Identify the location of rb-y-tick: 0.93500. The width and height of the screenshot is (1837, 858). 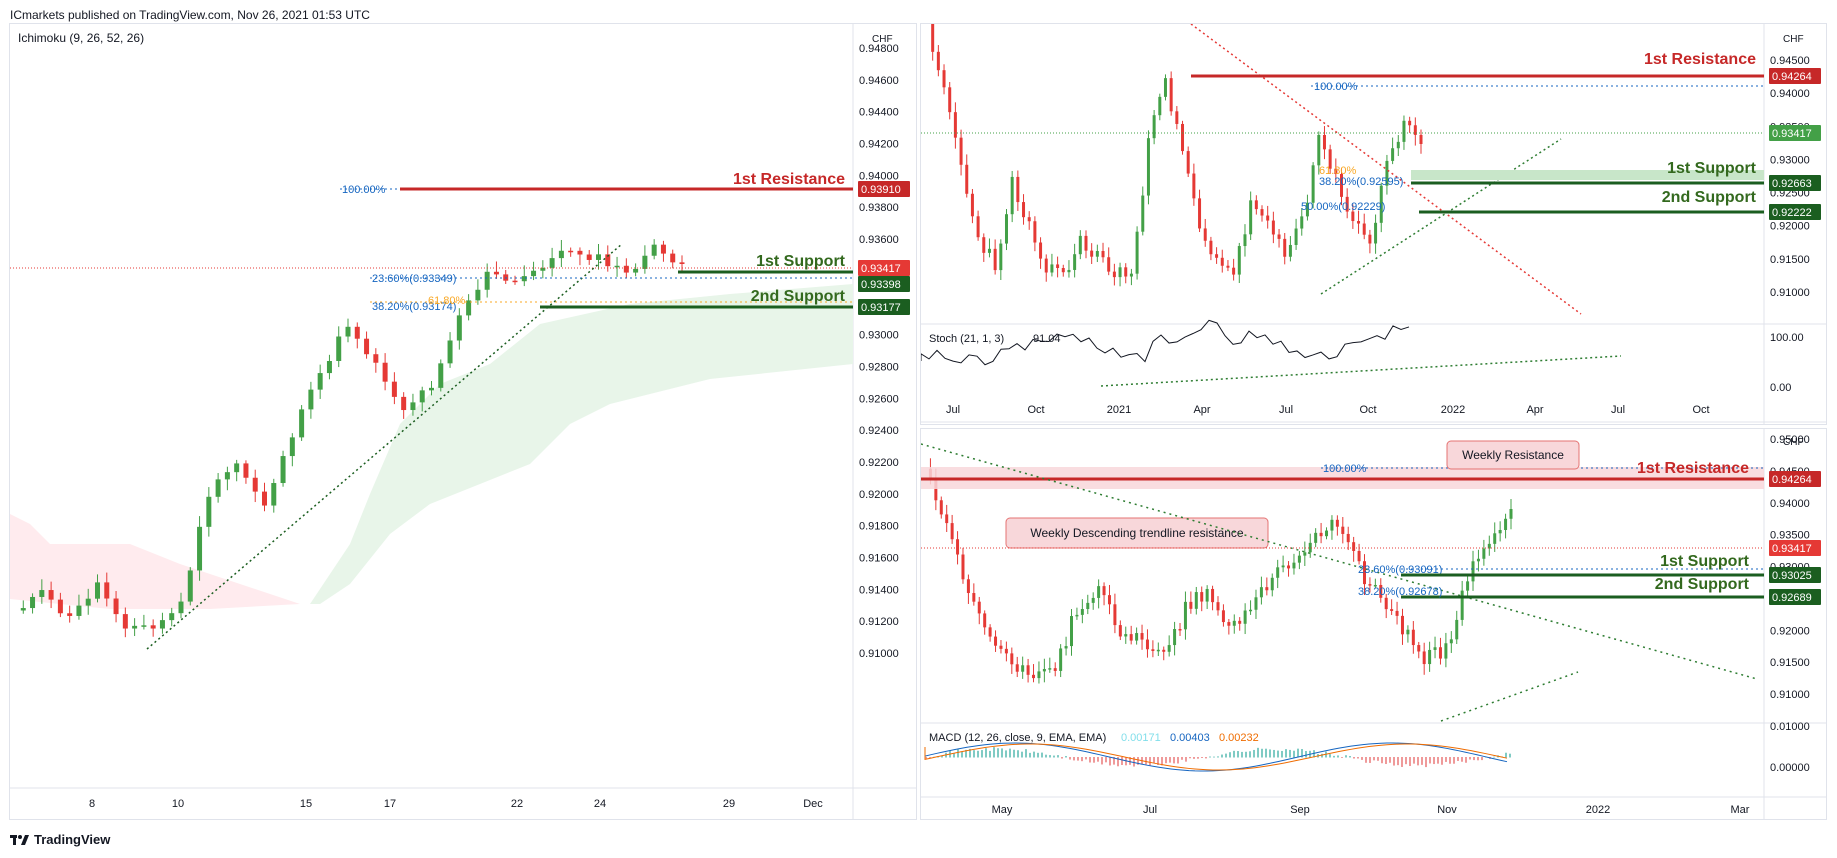
(1790, 536).